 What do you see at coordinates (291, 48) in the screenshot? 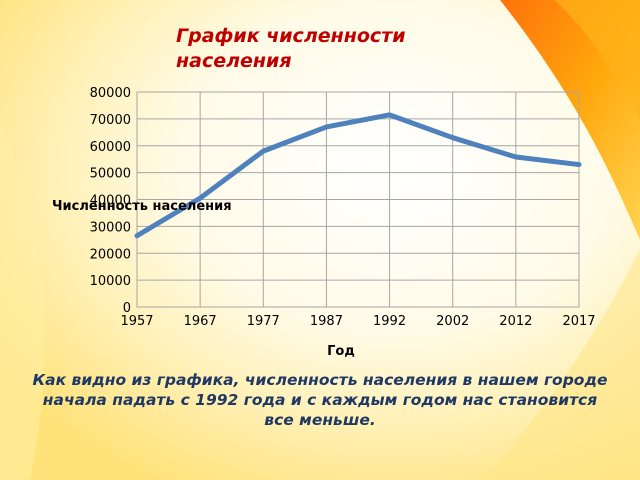
I see `chart-title: График численности населения` at bounding box center [291, 48].